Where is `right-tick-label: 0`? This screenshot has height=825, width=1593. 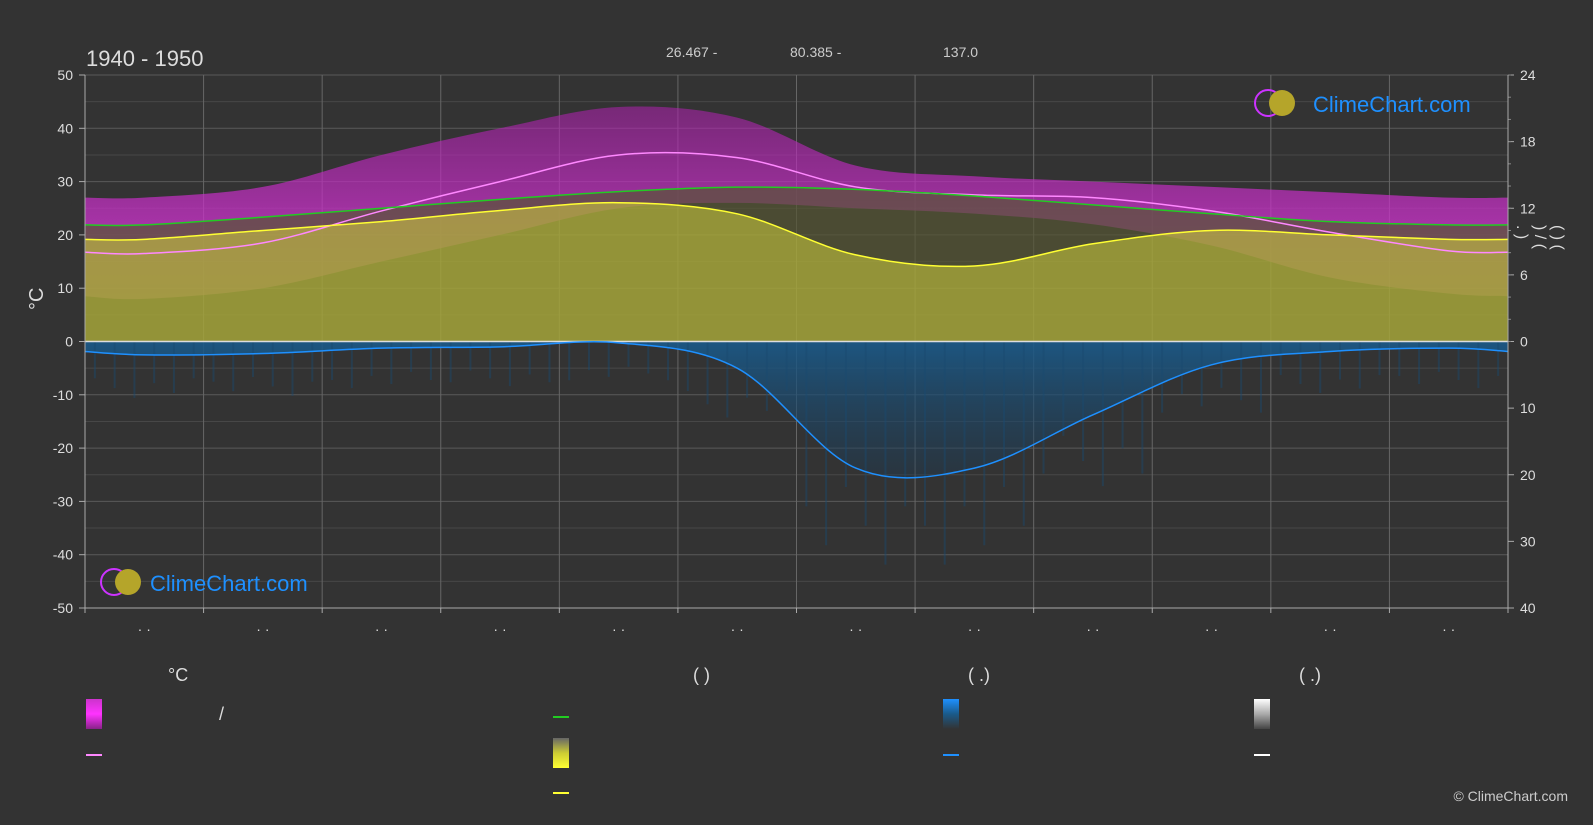
right-tick-label: 0 is located at coordinates (1524, 342).